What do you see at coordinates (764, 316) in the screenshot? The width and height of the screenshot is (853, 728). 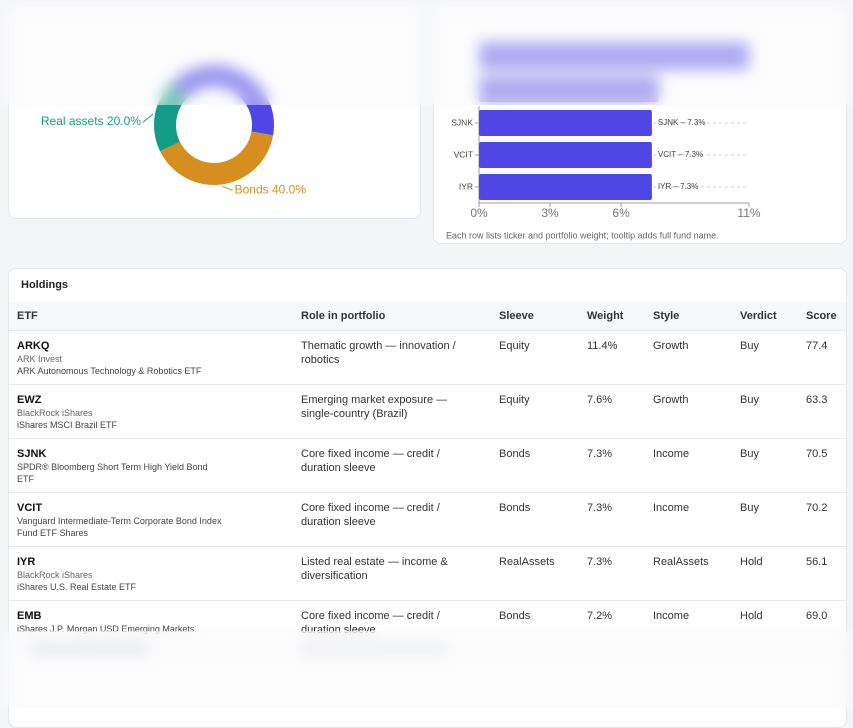 I see `column-header: Verdict` at bounding box center [764, 316].